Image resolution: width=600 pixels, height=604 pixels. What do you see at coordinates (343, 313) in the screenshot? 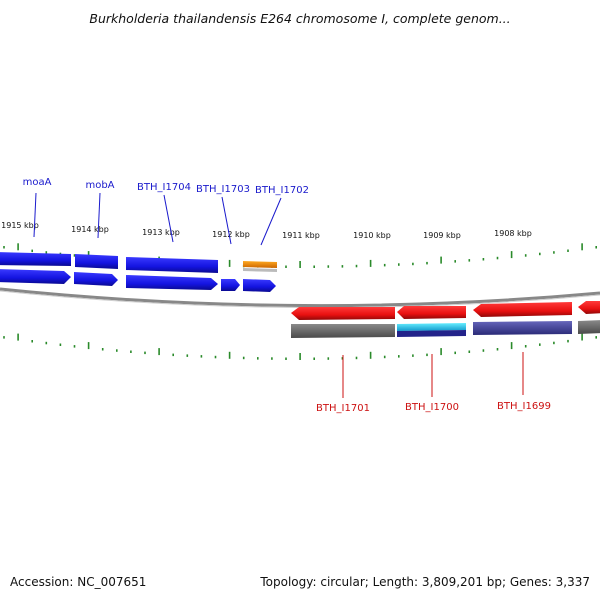
I see `gene-BTH-I1701` at bounding box center [343, 313].